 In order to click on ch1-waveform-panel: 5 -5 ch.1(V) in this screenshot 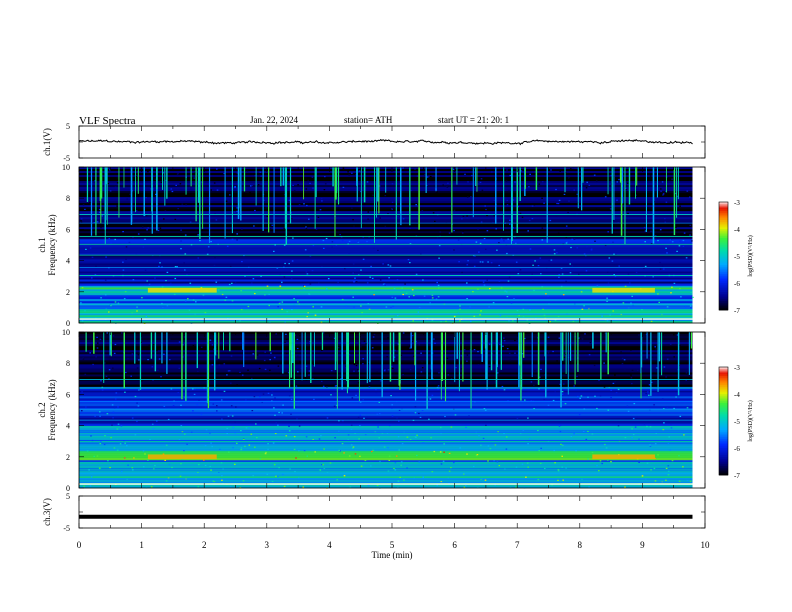, I will do `click(374, 142)`.